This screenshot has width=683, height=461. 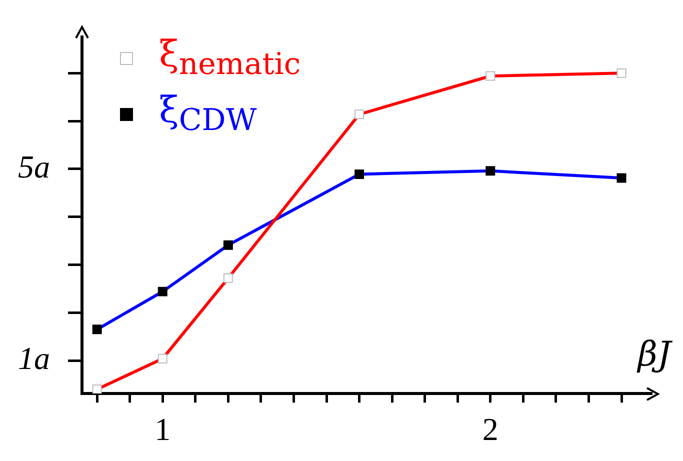 What do you see at coordinates (162, 429) in the screenshot?
I see `x-tick-label: 1` at bounding box center [162, 429].